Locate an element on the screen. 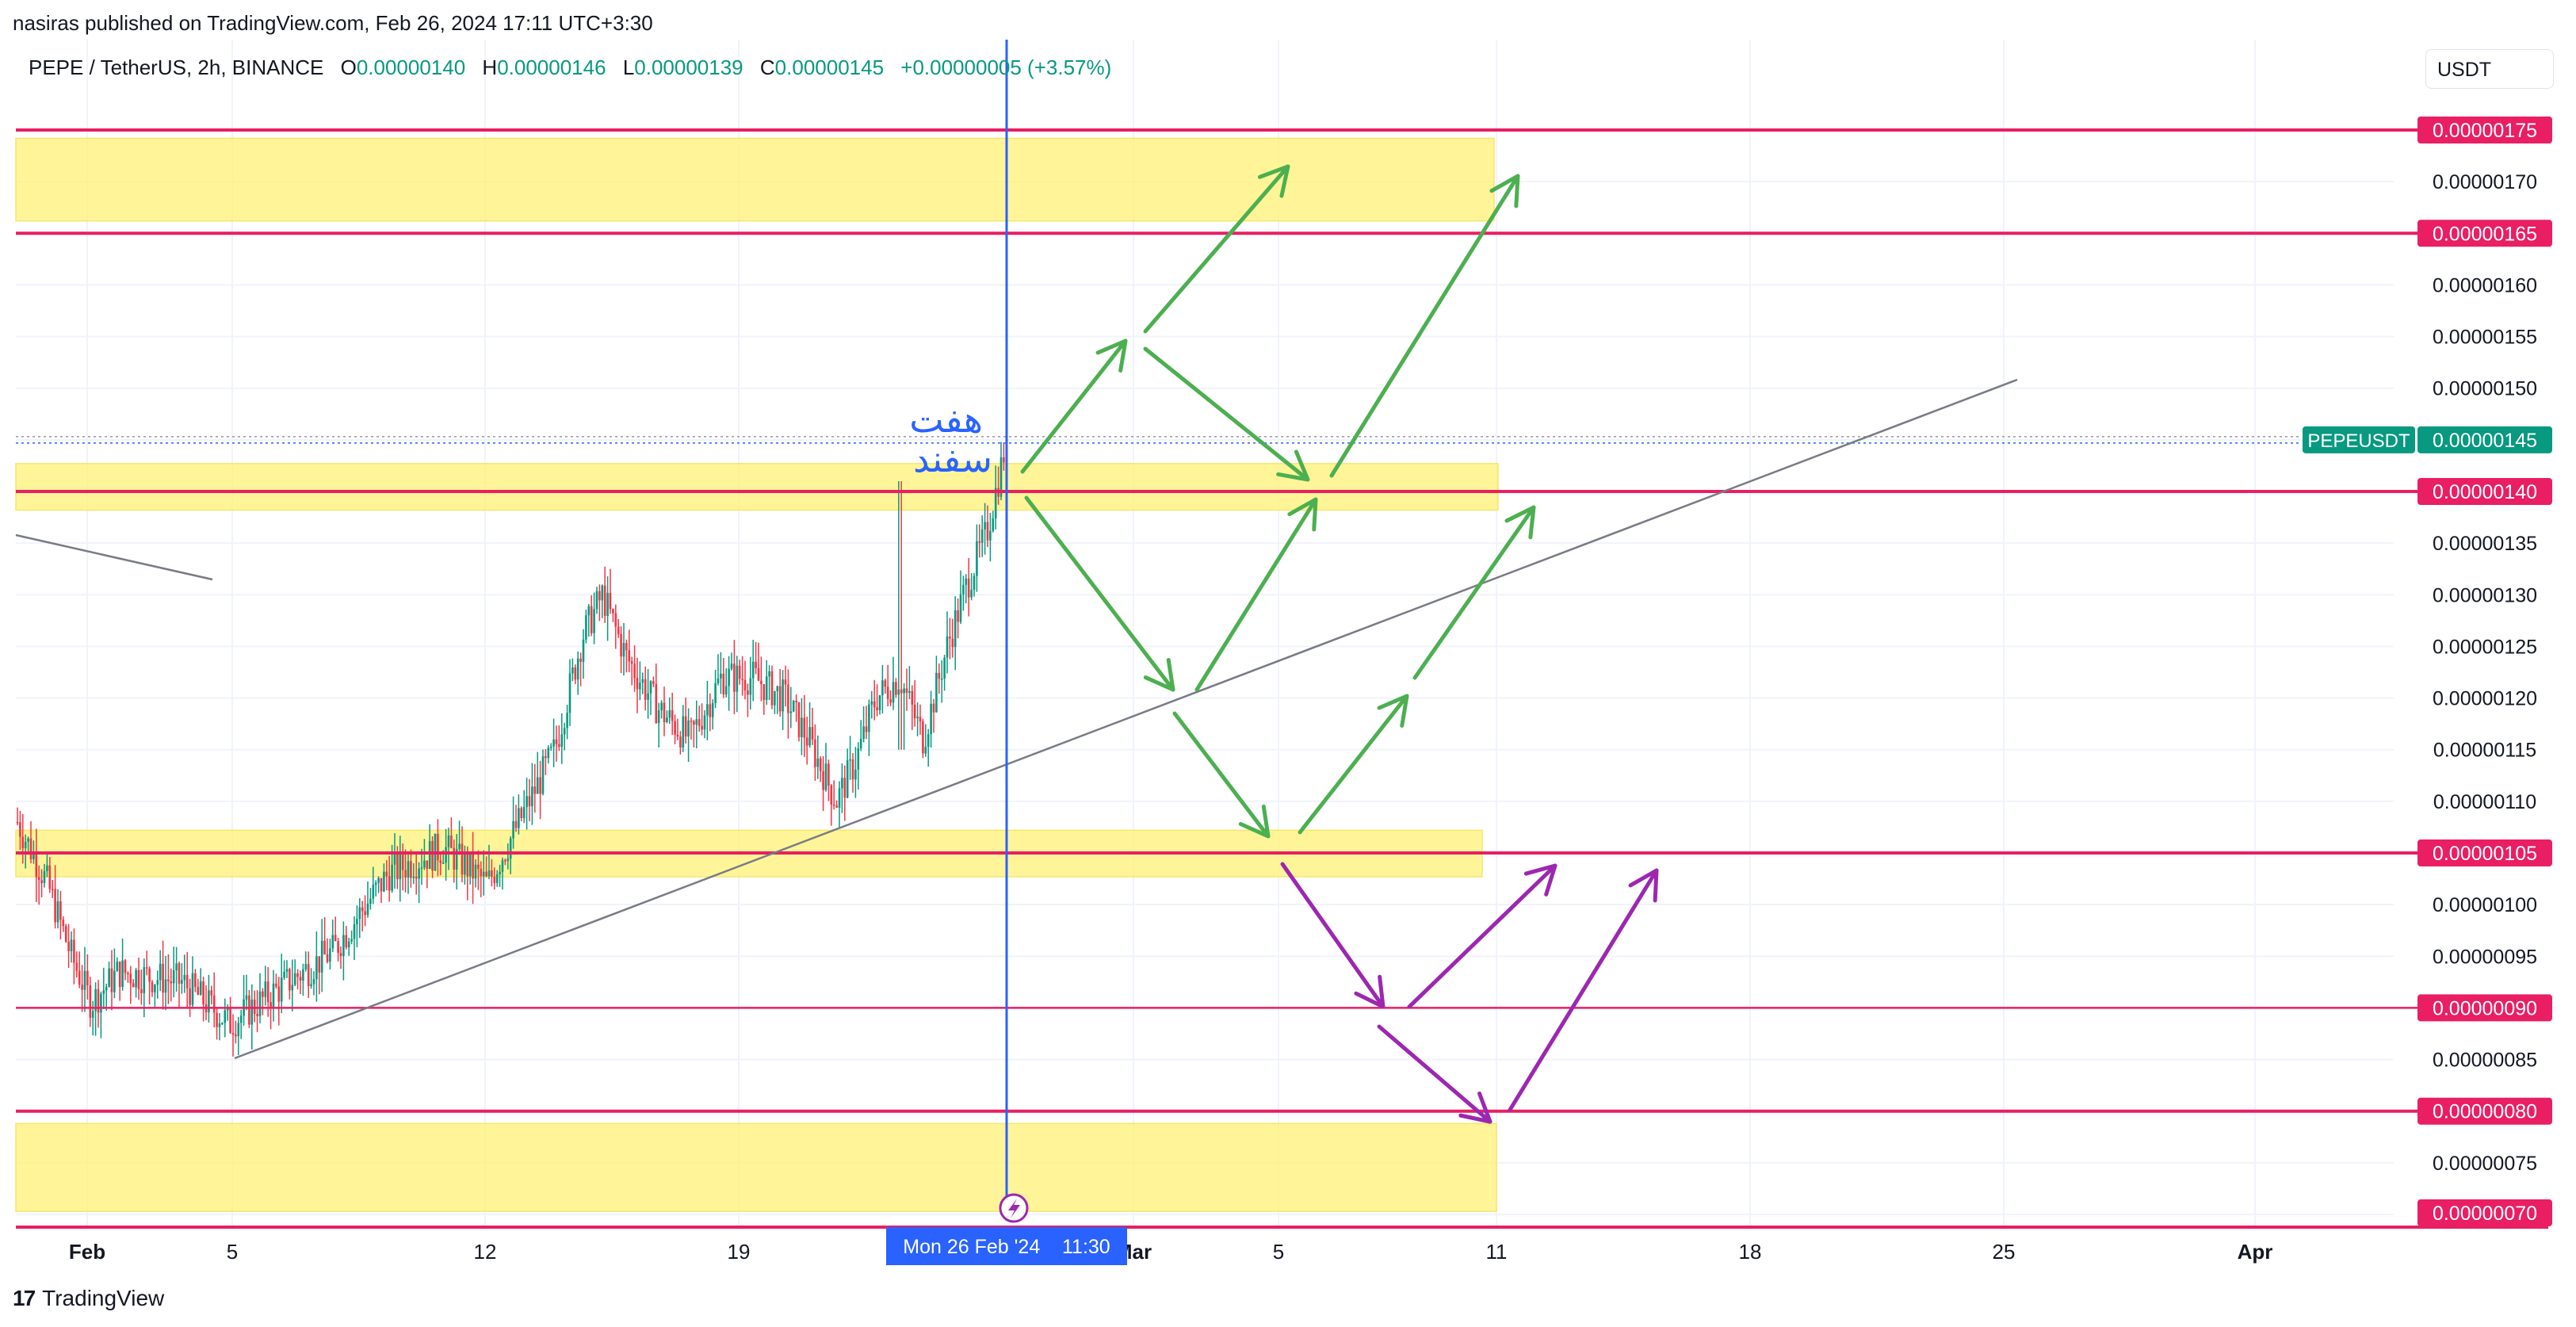 Image resolution: width=2576 pixels, height=1327 pixels. high-value: 0.00000146 is located at coordinates (551, 67).